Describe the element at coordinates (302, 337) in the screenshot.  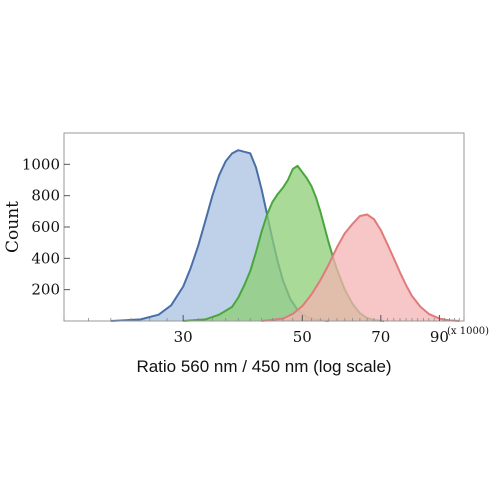
I see `x-tick-label-50: 50` at that location.